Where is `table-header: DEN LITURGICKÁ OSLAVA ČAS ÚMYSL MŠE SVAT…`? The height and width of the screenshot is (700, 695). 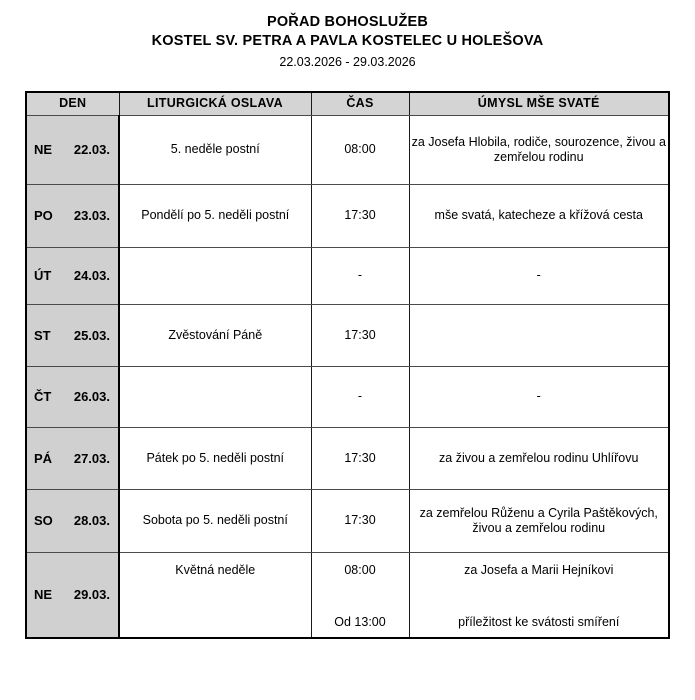
table-header: DEN LITURGICKÁ OSLAVA ČAS ÚMYSL MŠE SVAT… is located at coordinates (347, 103).